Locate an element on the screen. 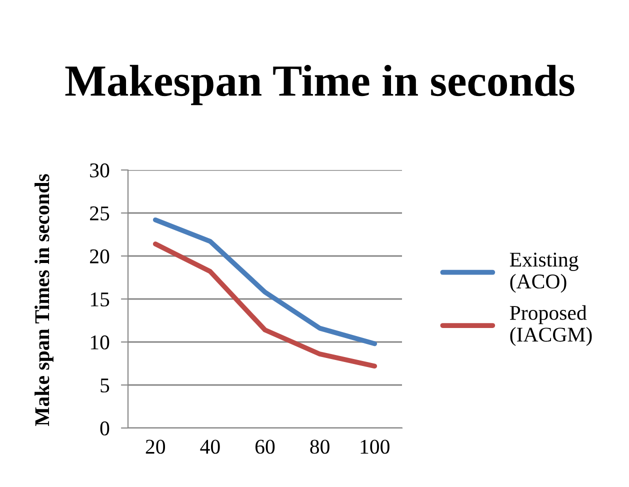  chart-title: Makespan Time in seconds is located at coordinates (319, 85).